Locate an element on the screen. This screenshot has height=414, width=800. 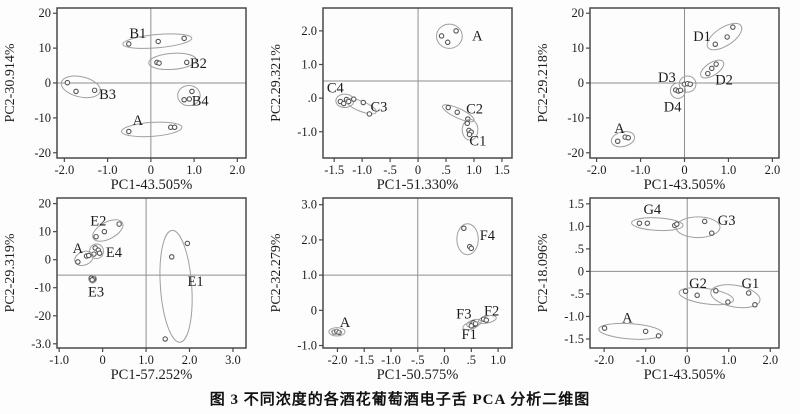
y-tick-label: -1.0 is located at coordinates (307, 346).